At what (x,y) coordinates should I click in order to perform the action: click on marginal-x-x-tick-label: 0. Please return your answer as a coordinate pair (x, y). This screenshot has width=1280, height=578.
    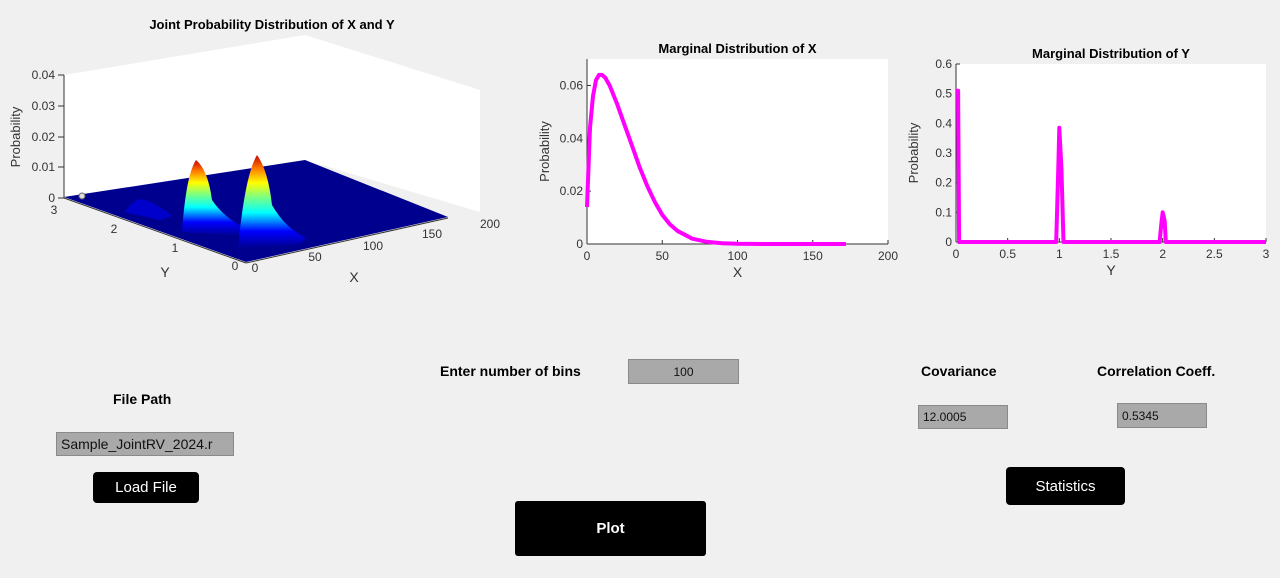
    Looking at the image, I should click on (587, 256).